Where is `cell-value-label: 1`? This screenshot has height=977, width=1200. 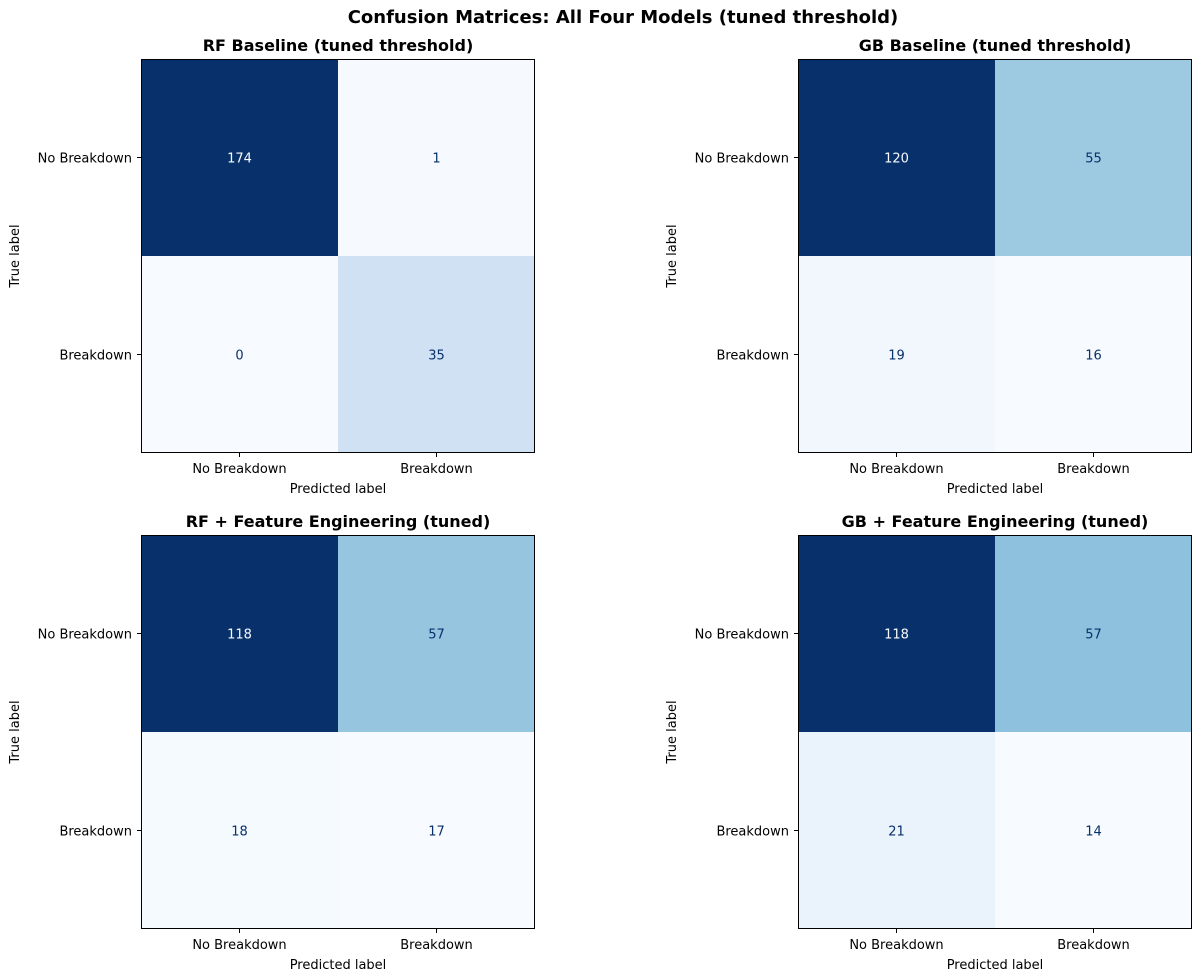 cell-value-label: 1 is located at coordinates (436, 159).